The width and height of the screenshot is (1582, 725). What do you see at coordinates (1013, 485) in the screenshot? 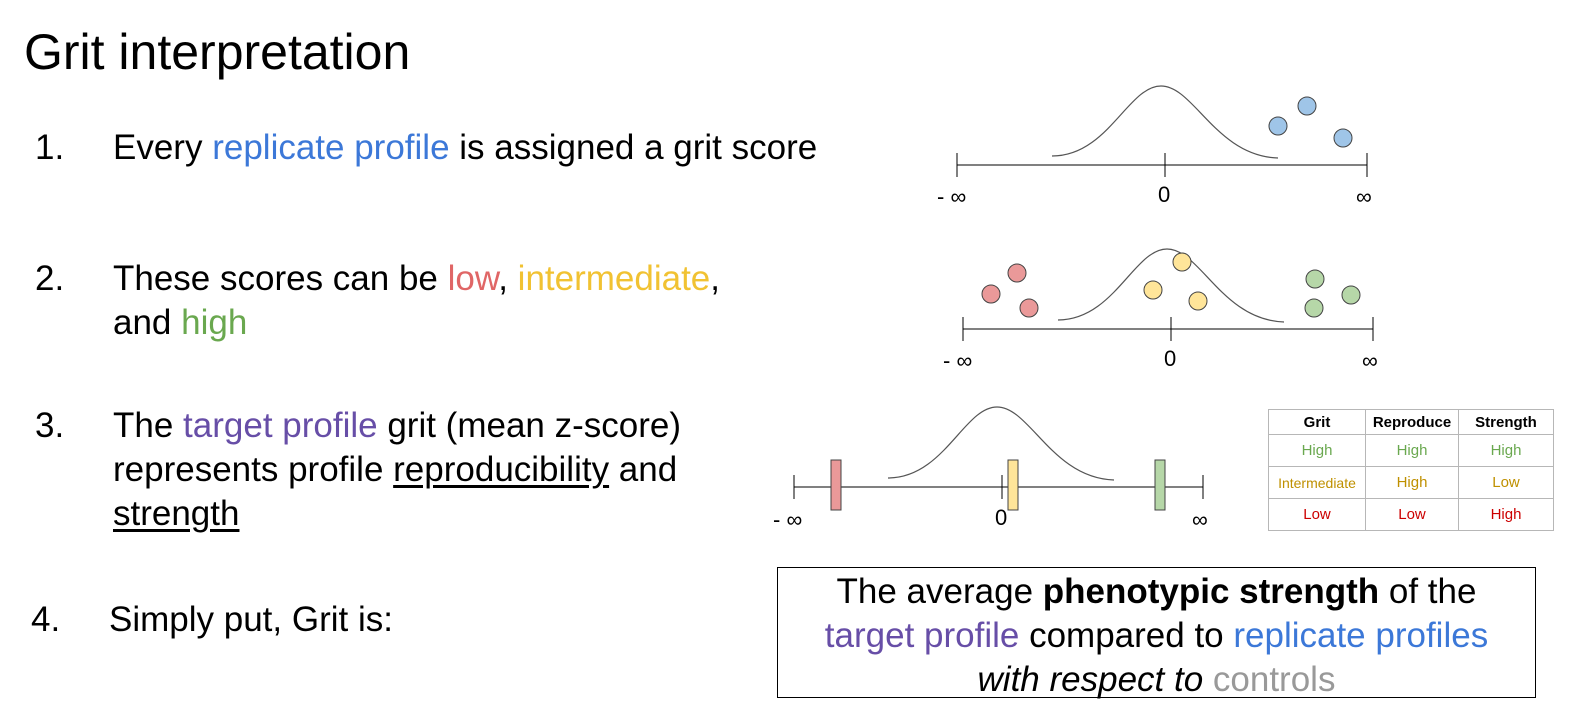
I see `intermediate-grit-target-marker` at bounding box center [1013, 485].